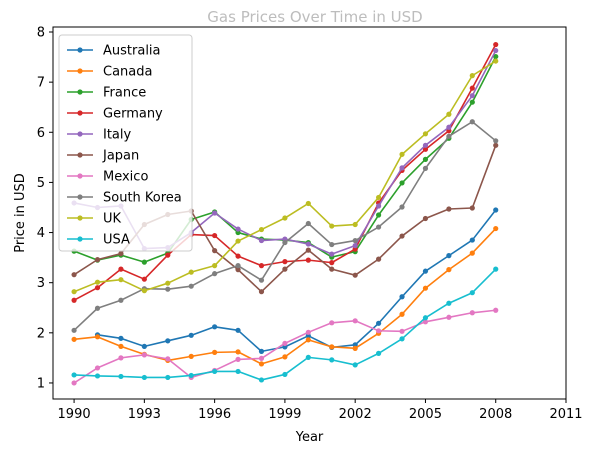 This screenshot has width=614, height=456. Describe the element at coordinates (106, 93) in the screenshot. I see `legend-item: France` at that location.